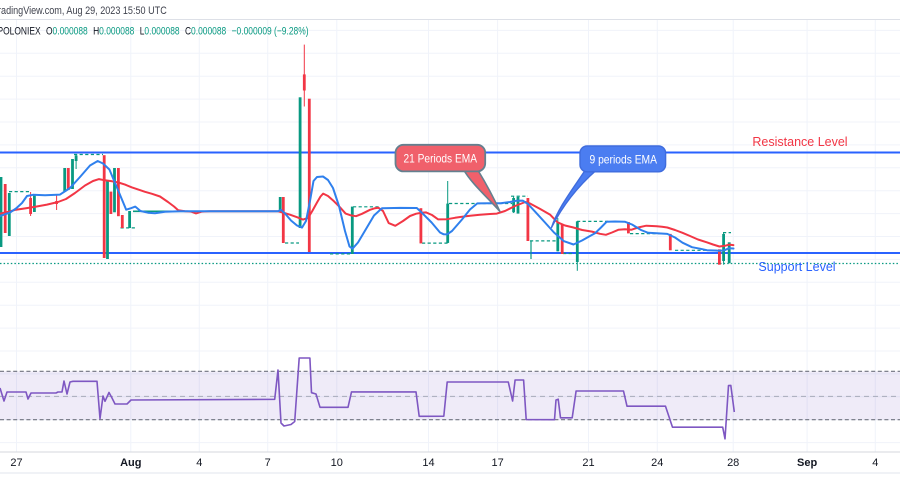 This screenshot has width=900, height=500. Describe the element at coordinates (428, 463) in the screenshot. I see `svg-text: 14` at that location.